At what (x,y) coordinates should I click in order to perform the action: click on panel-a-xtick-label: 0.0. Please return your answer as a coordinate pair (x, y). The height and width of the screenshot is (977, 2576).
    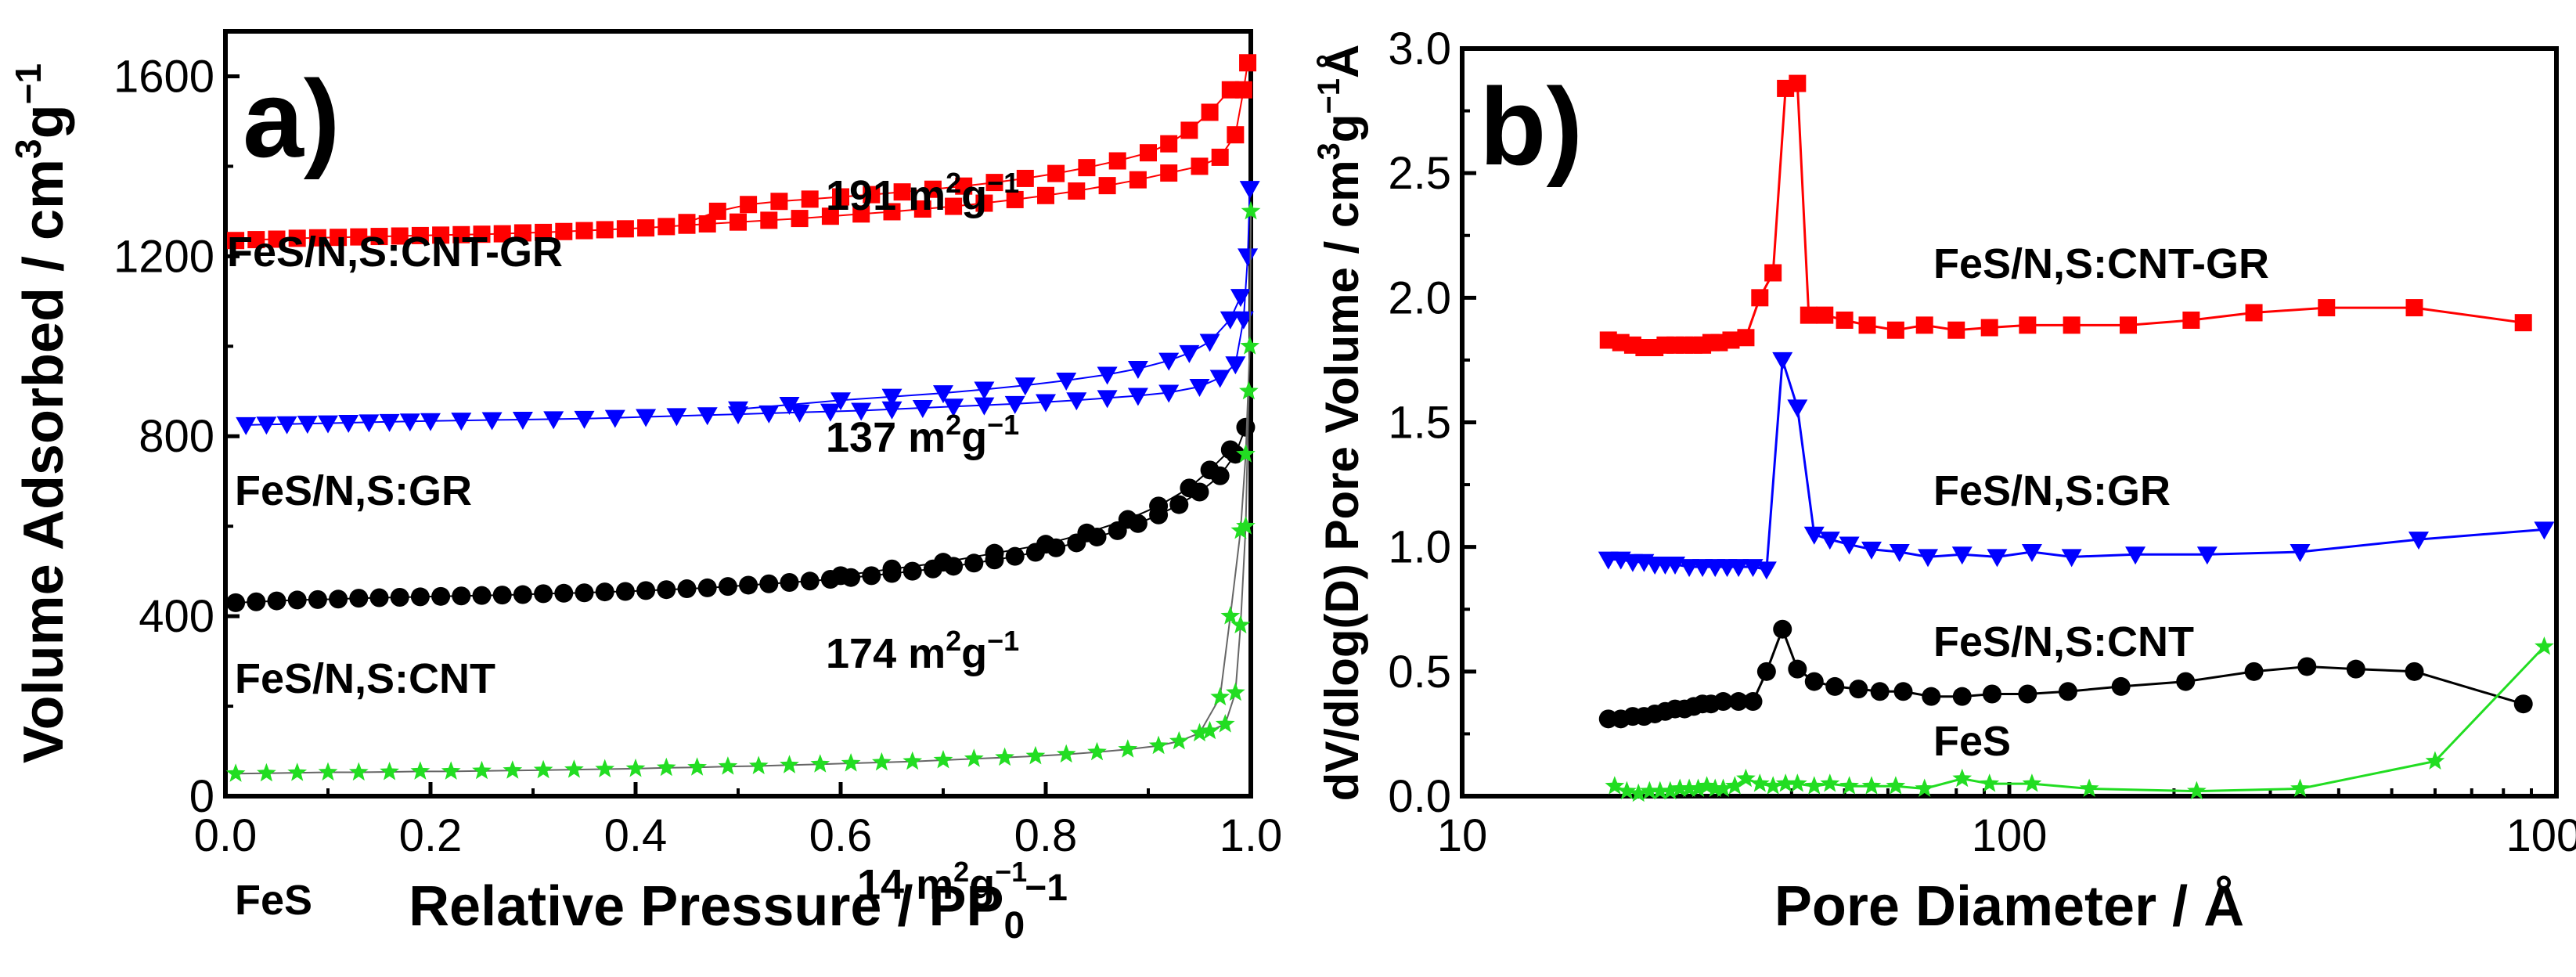
    Looking at the image, I should click on (226, 835).